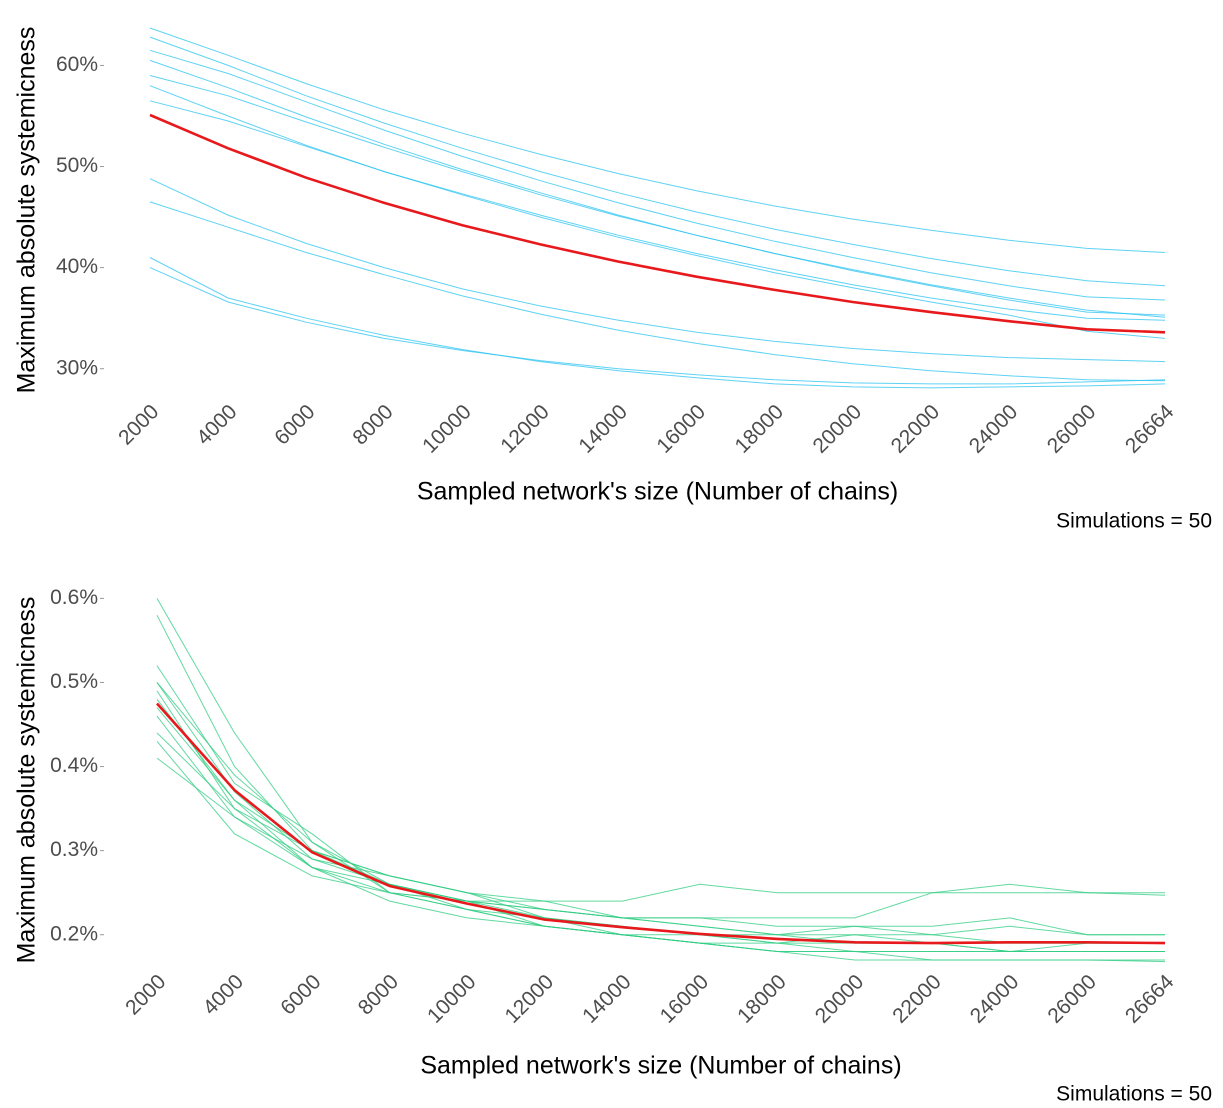 Image resolution: width=1223 pixels, height=1108 pixels. Describe the element at coordinates (77, 165) in the screenshot. I see `y-tick-label: 50%` at that location.